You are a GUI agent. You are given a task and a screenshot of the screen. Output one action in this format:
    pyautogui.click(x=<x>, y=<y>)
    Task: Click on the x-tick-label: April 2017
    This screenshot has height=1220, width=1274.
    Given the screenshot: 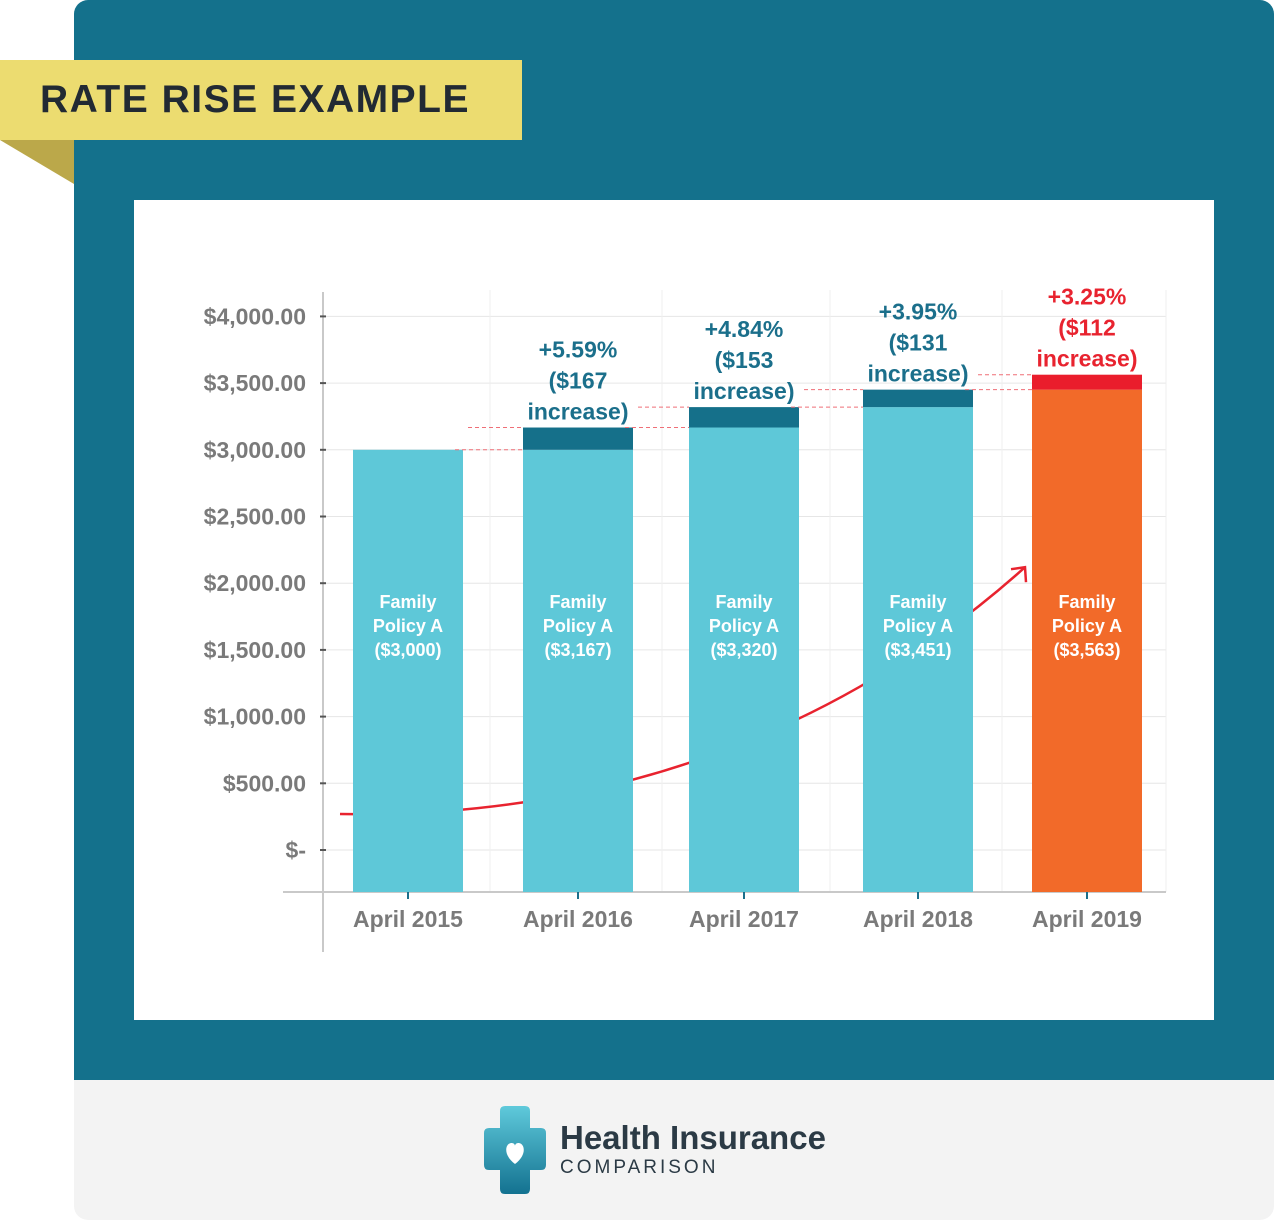 What is the action you would take?
    pyautogui.click(x=744, y=919)
    